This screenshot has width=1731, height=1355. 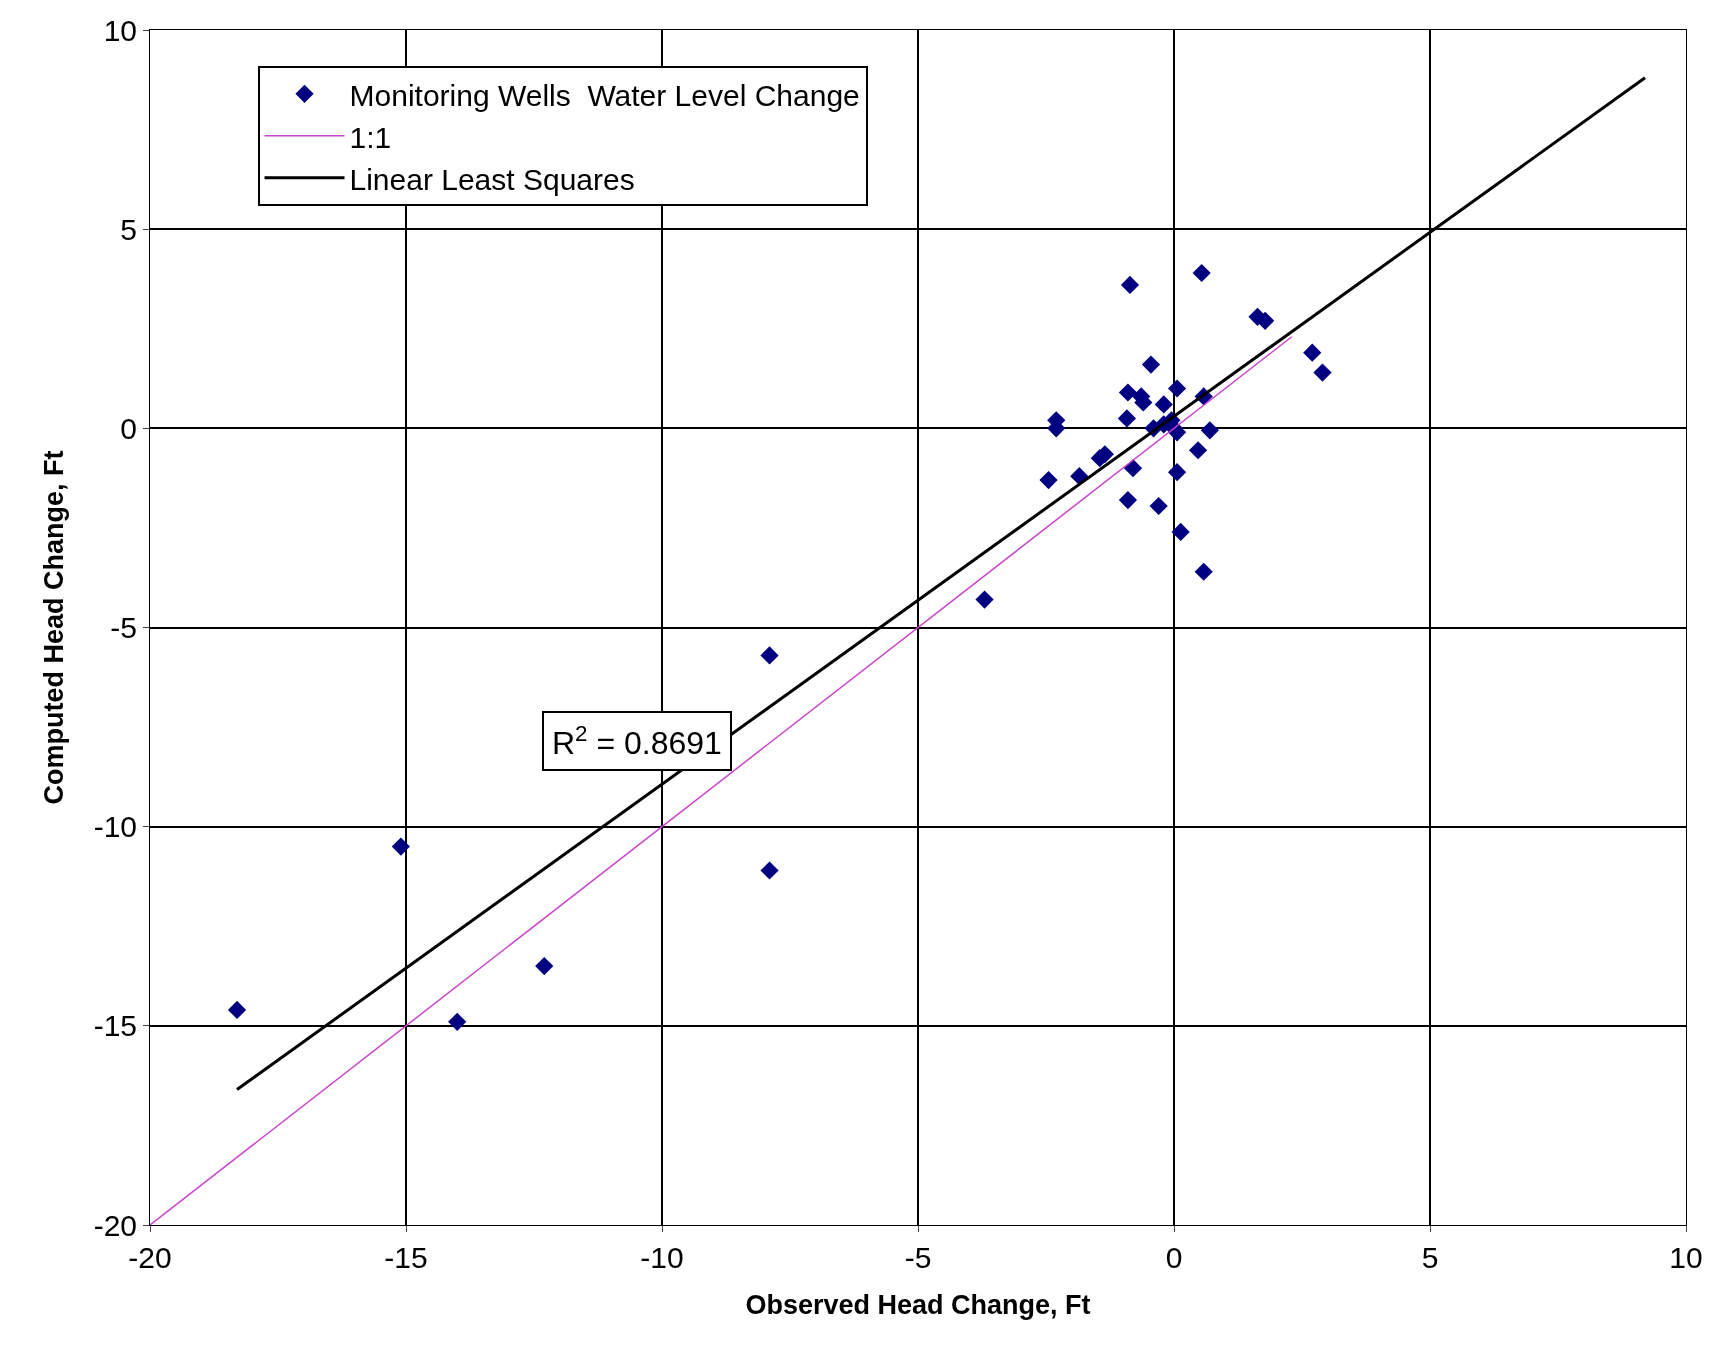 I want to click on annotation: R$^{2}$ = 0.8691, so click(x=637, y=741).